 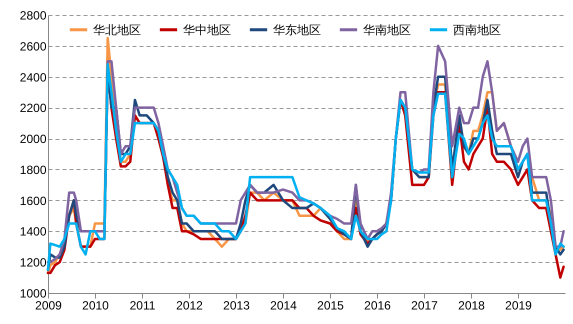 I want to click on y-tick-label: 1800, so click(x=33, y=169).